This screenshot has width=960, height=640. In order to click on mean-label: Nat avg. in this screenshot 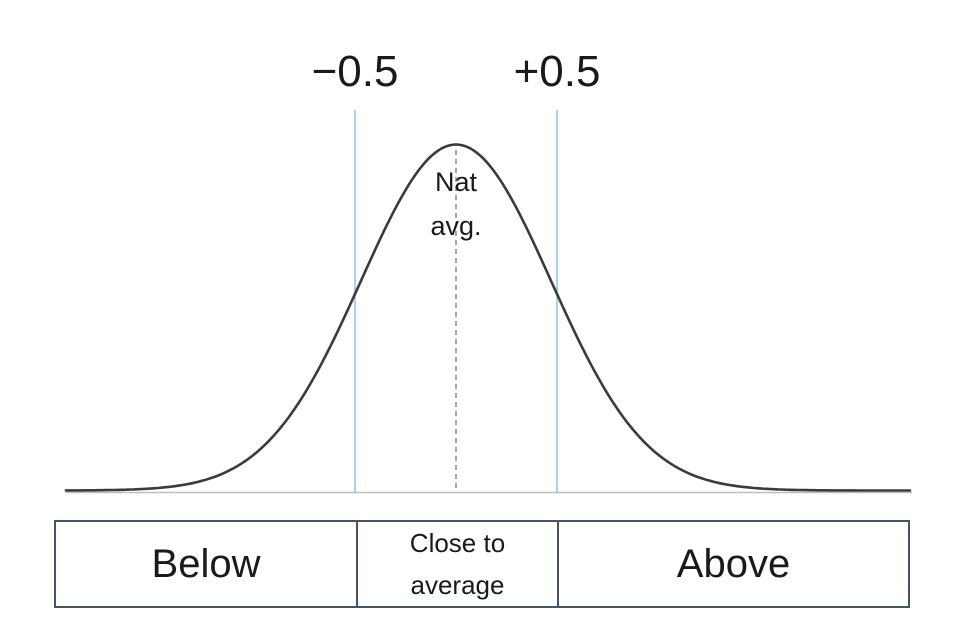, I will do `click(455, 204)`.